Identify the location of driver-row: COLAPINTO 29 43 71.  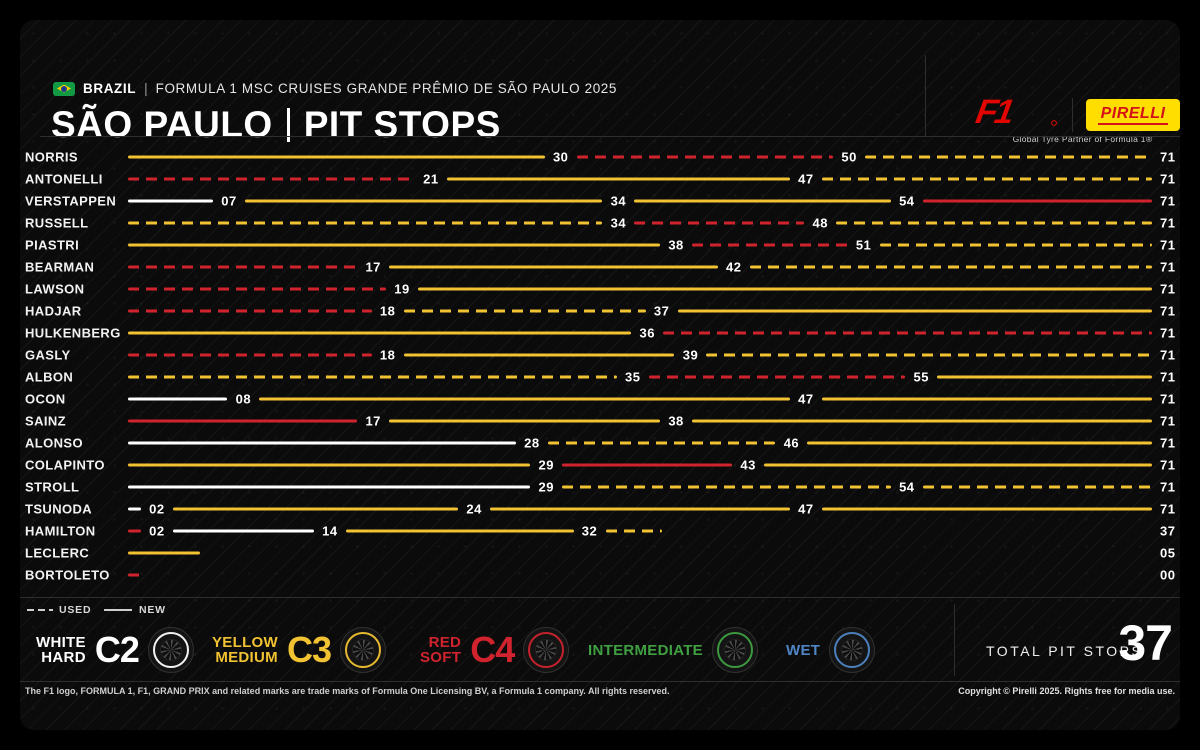
(600, 465).